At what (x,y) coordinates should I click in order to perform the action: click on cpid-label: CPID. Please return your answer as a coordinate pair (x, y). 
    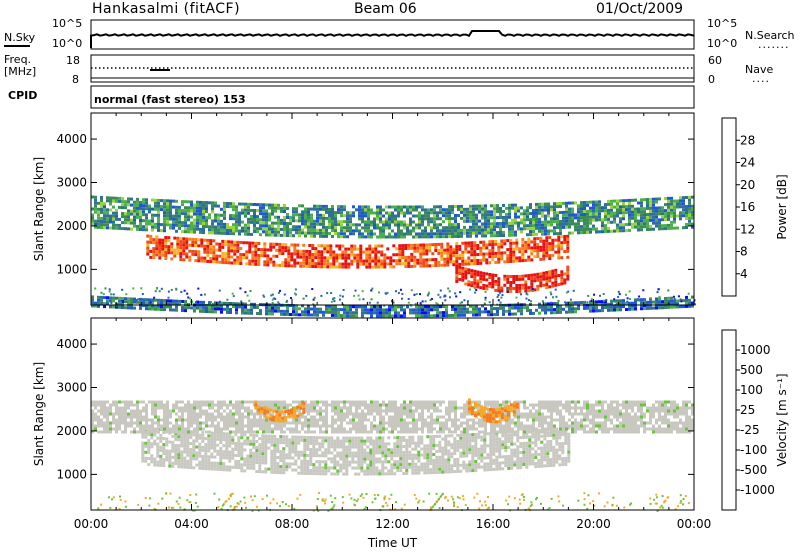
    Looking at the image, I should click on (23, 95).